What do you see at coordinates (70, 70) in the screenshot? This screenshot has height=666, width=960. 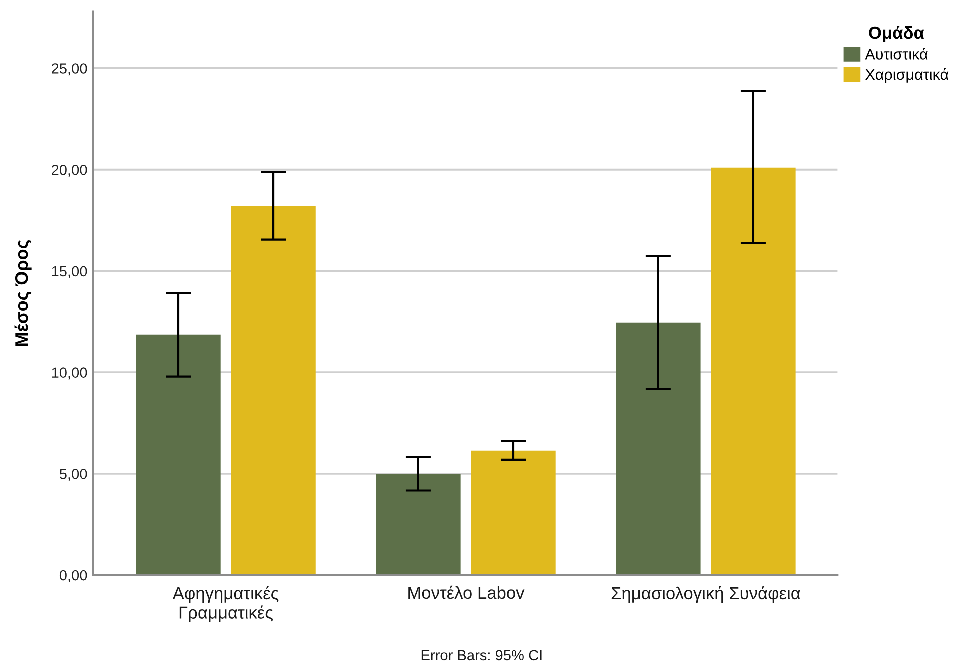 I see `y-tick-label: 25,00` at bounding box center [70, 70].